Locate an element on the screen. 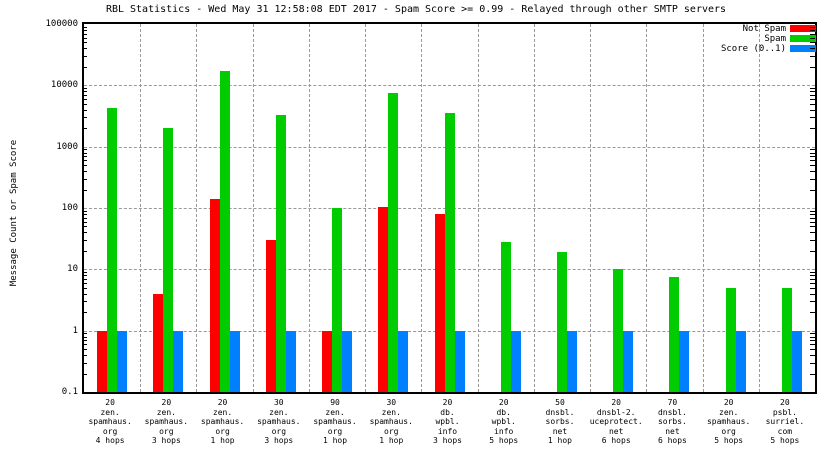 The width and height of the screenshot is (832, 468). x-tick-label: 20 dnsbl-2. uceprotect. net 6 hops is located at coordinates (616, 422).